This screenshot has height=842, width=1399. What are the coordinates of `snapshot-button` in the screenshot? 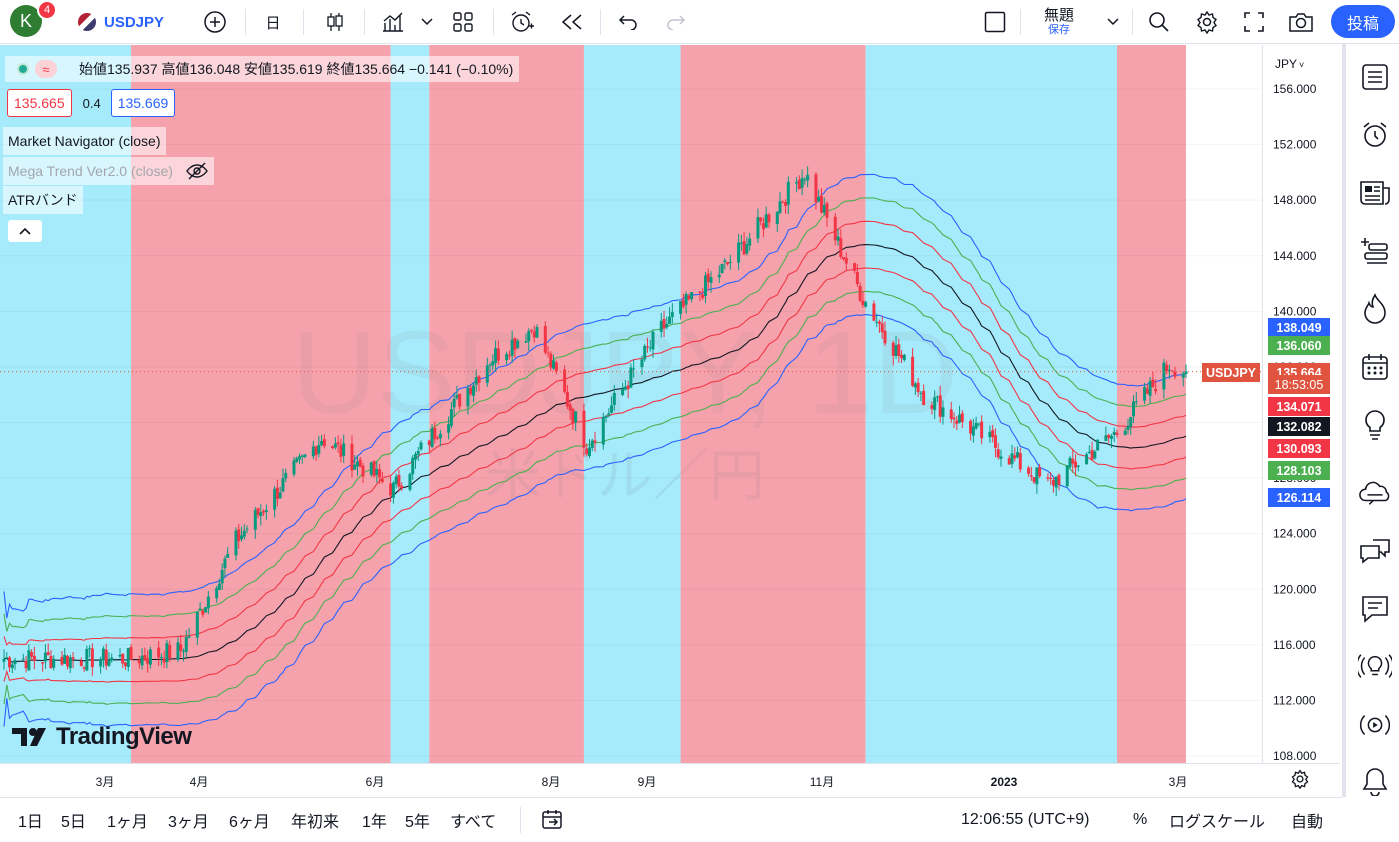 It's located at (1301, 22).